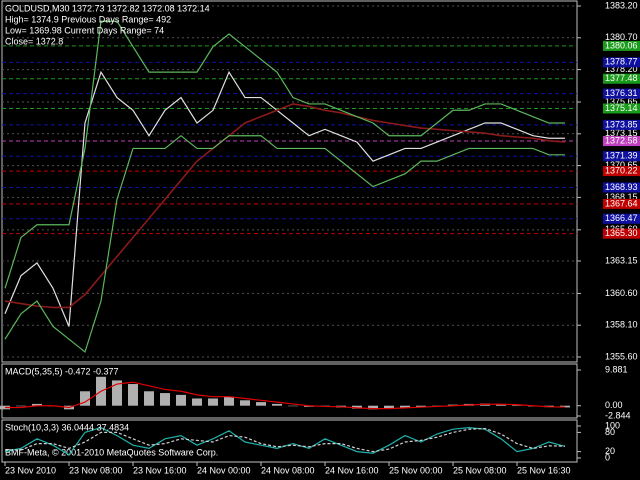 The width and height of the screenshot is (640, 480). I want to click on level-label: 1375.14, so click(621, 108).